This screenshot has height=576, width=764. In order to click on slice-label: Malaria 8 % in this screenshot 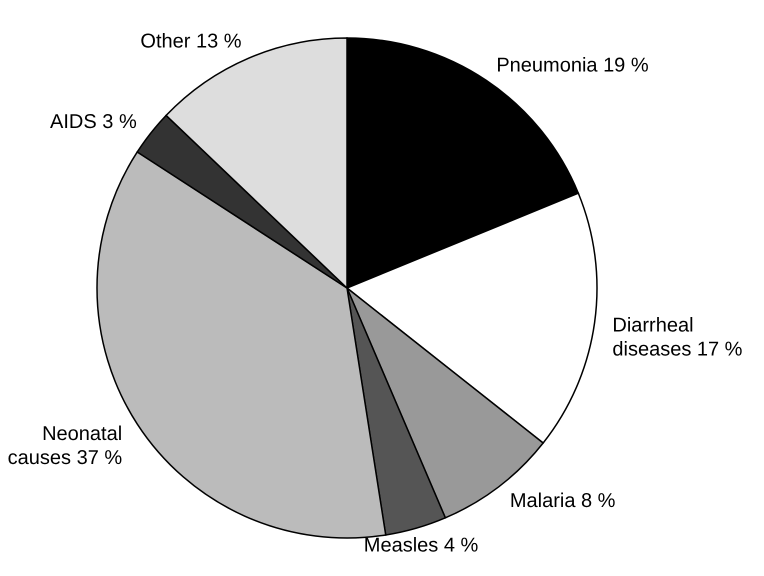, I will do `click(563, 501)`.